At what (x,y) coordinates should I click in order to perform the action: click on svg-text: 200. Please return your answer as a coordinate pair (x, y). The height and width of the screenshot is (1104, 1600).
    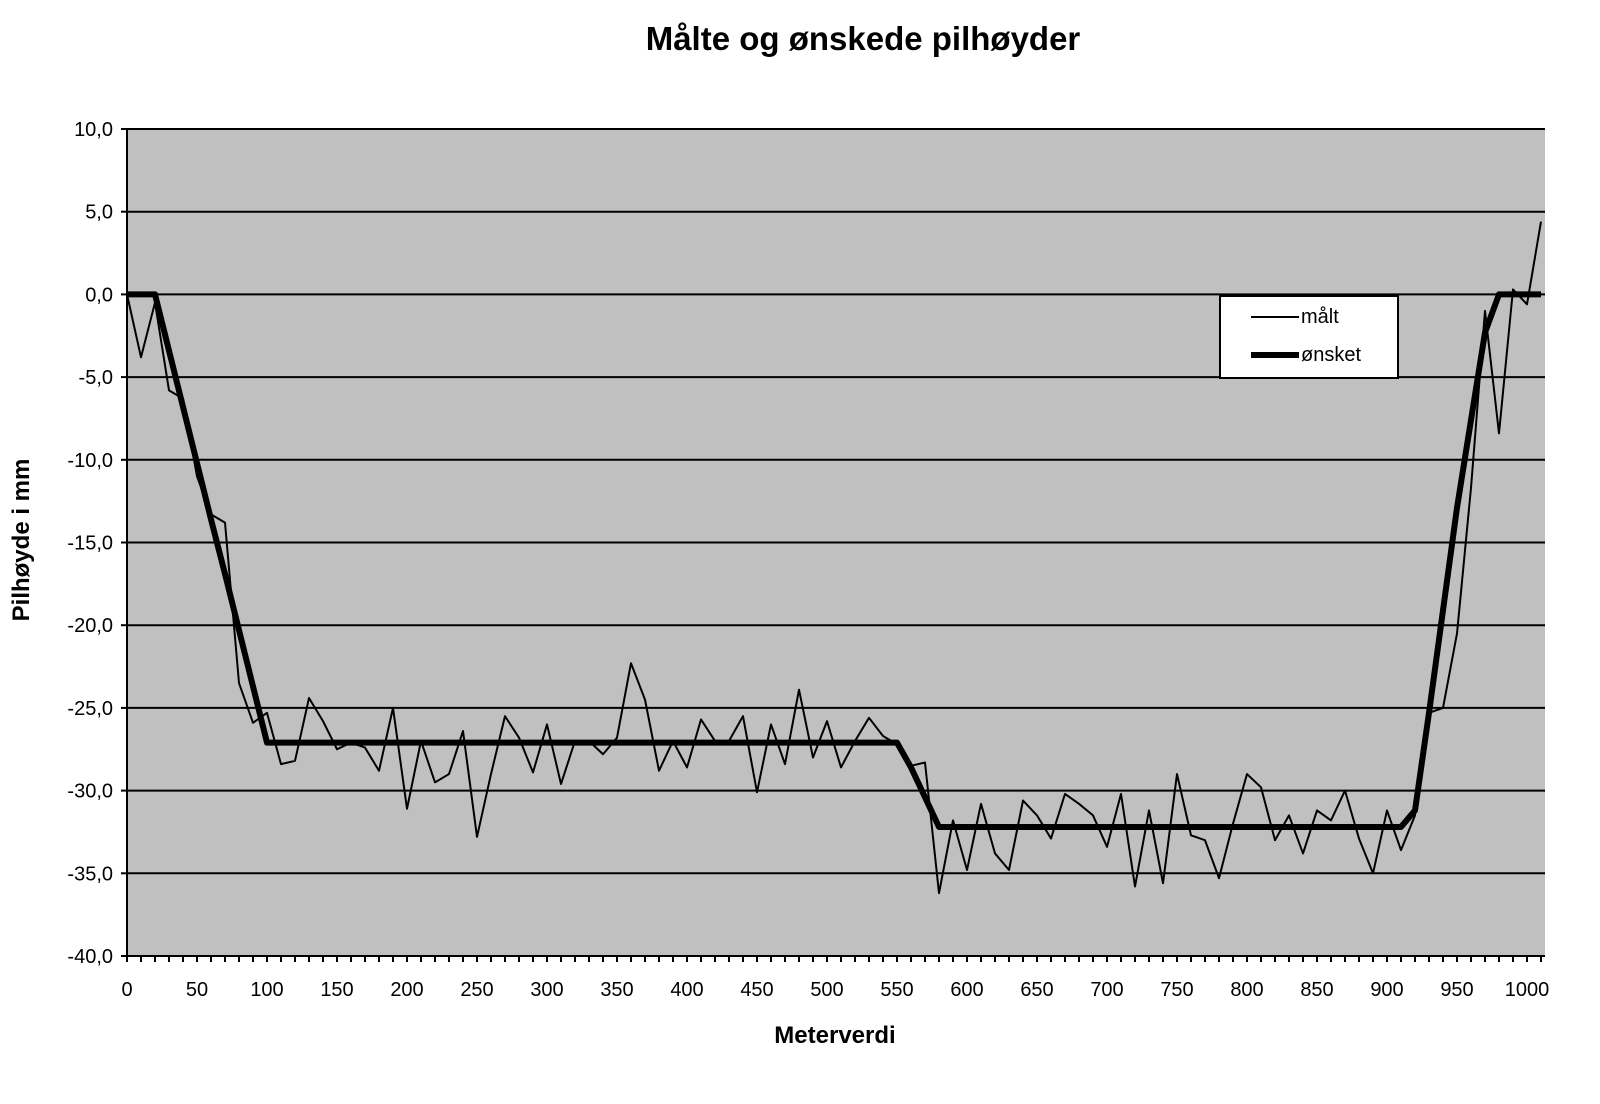
    Looking at the image, I should click on (406, 990).